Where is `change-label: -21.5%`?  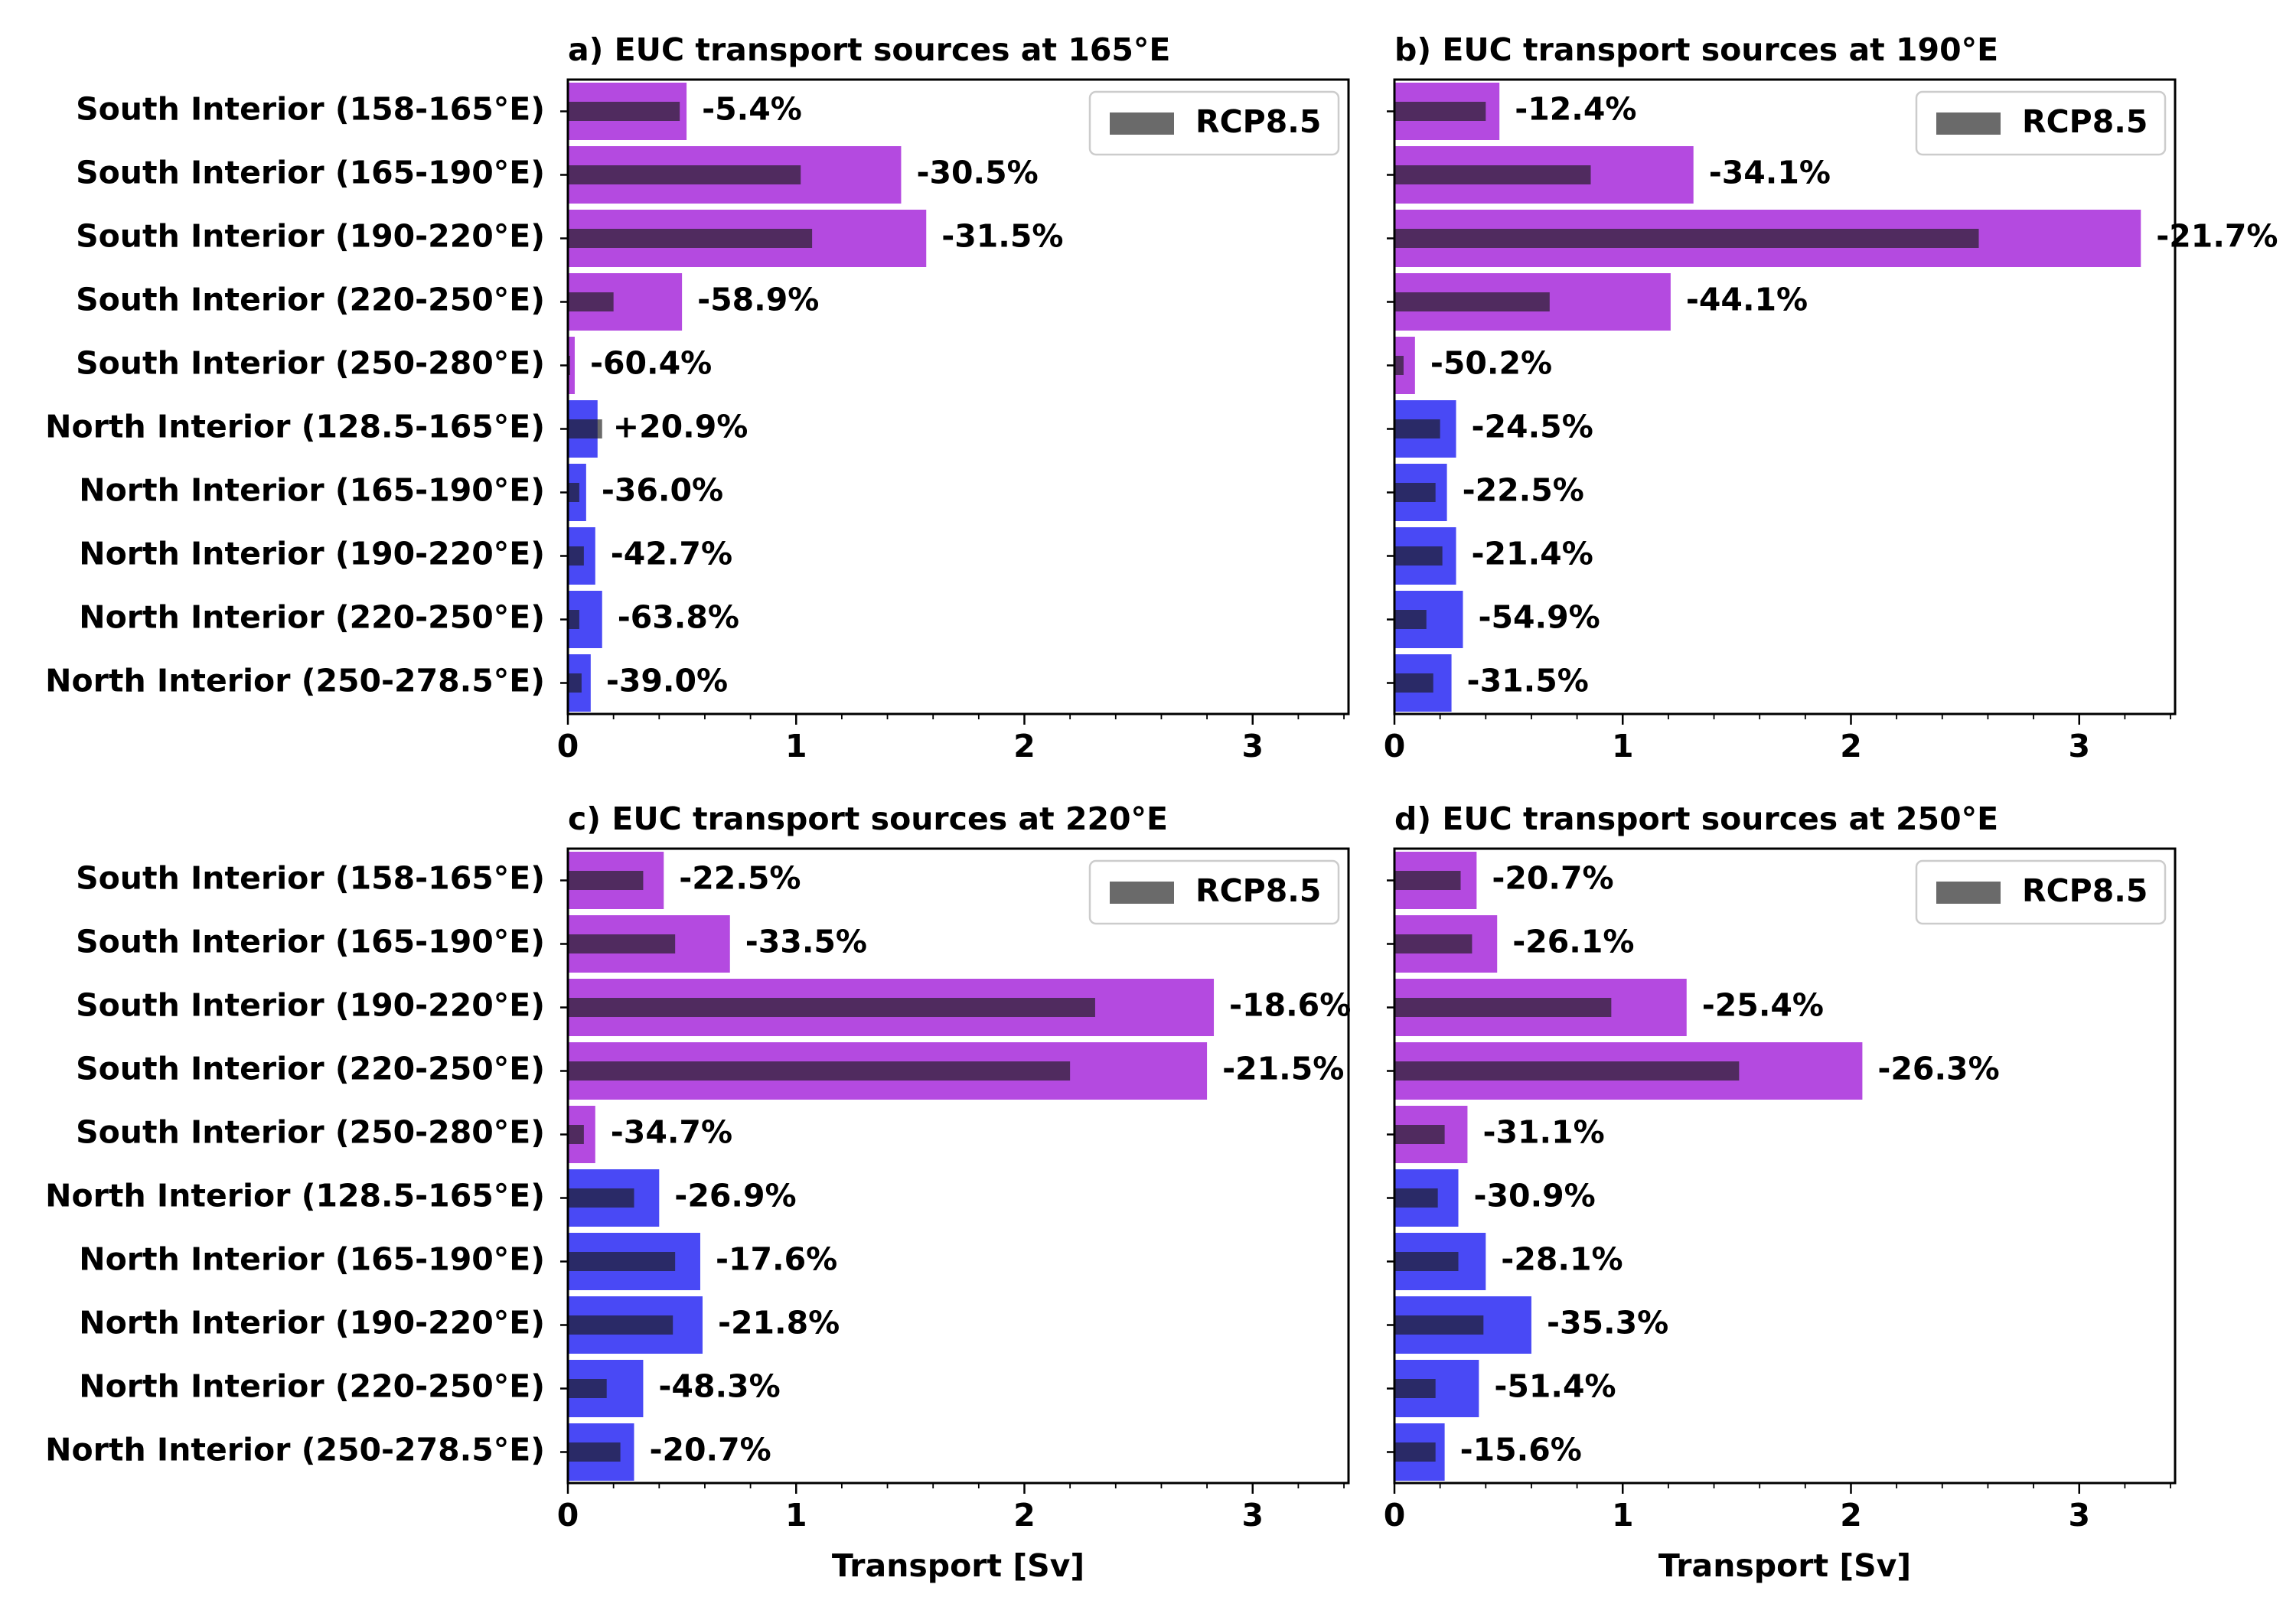 change-label: -21.5% is located at coordinates (1283, 1069).